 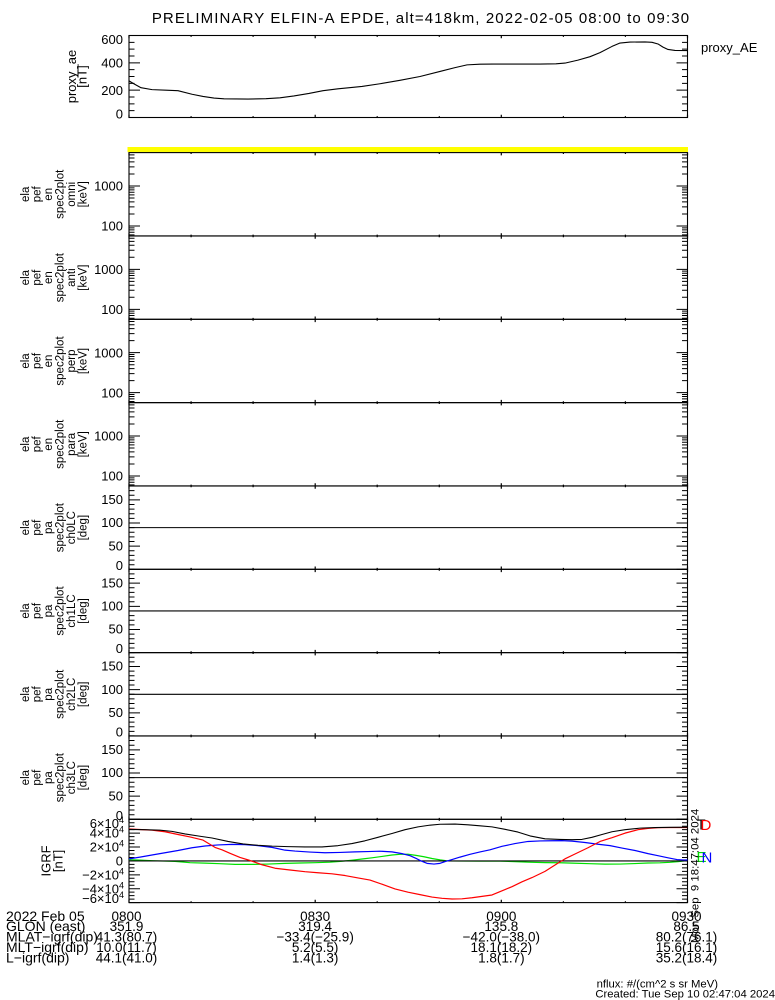 I want to click on svg-text: 41.3(80.7), so click(x=127, y=937).